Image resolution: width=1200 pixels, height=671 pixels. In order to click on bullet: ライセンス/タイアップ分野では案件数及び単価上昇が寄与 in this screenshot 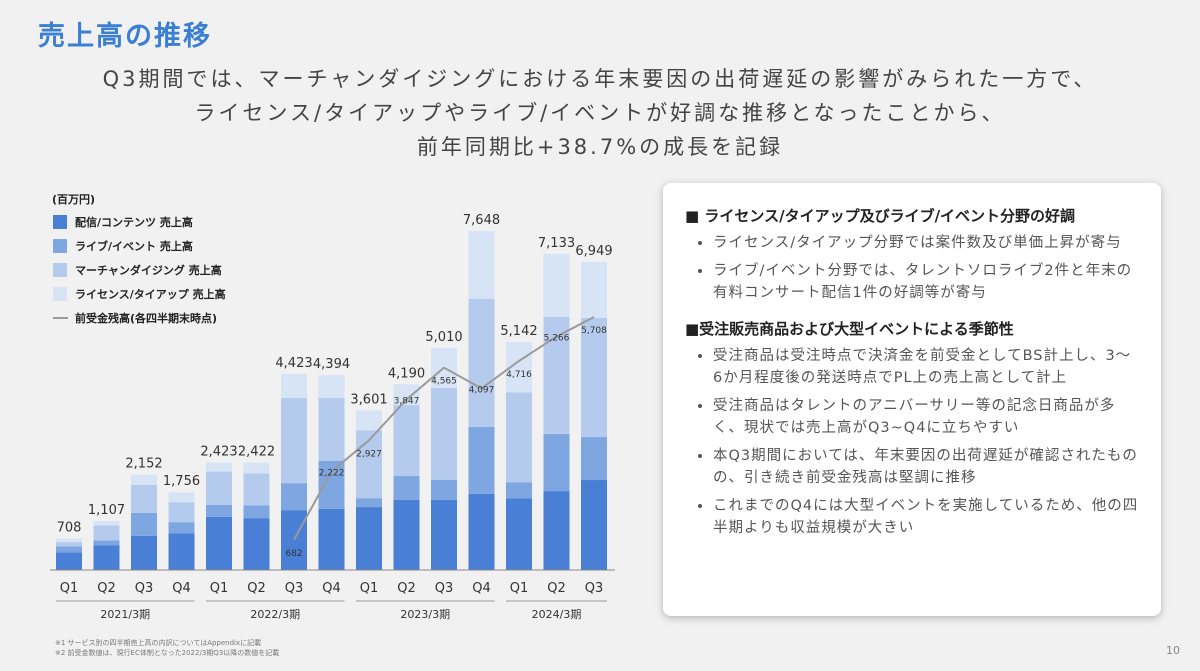, I will do `click(927, 243)`.